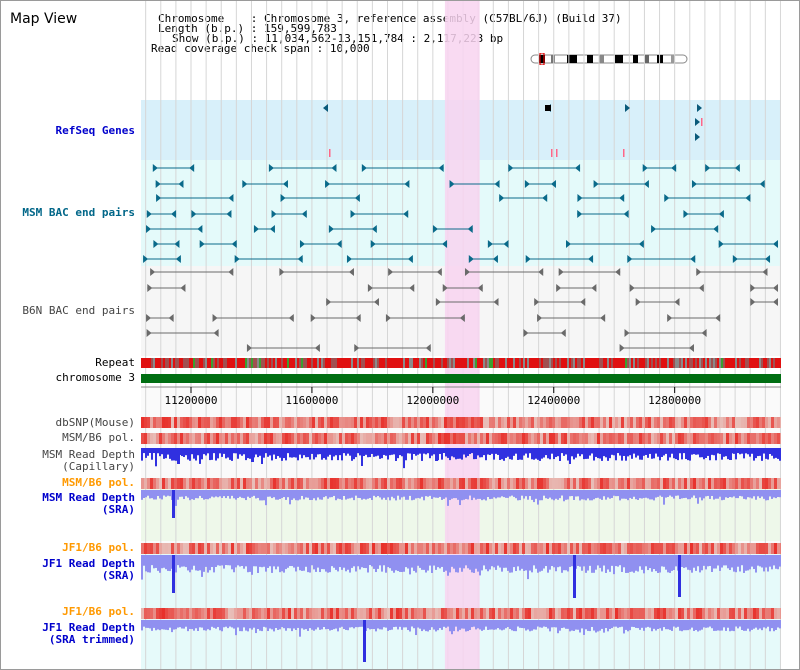 This screenshot has width=800, height=670. Describe the element at coordinates (88, 563) in the screenshot. I see `track-label-jf1-depth-sra: JF1 Read Depth` at that location.